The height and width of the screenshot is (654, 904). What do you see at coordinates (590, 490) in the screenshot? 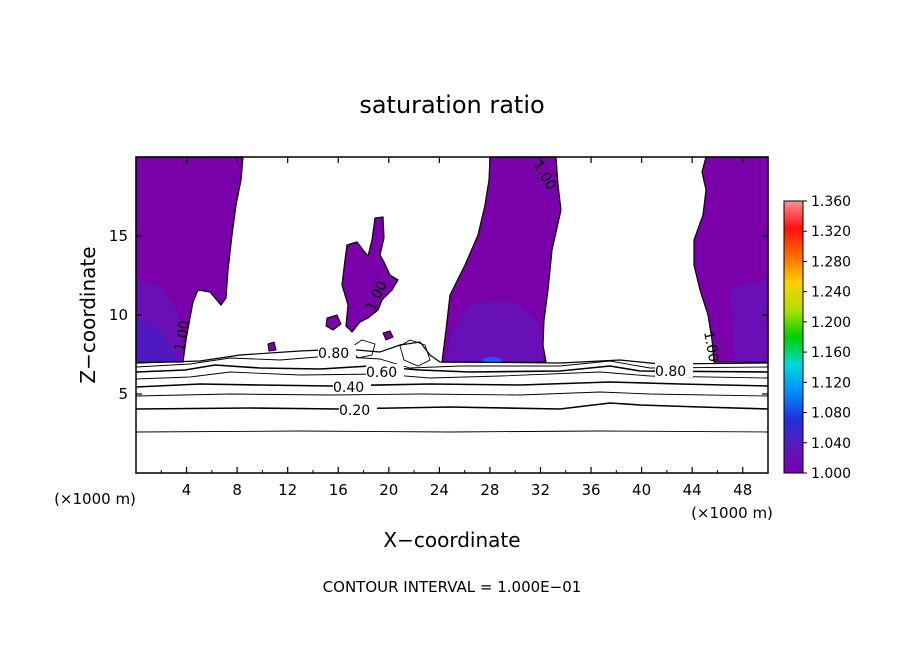
I see `x-tick-label: 36` at bounding box center [590, 490].